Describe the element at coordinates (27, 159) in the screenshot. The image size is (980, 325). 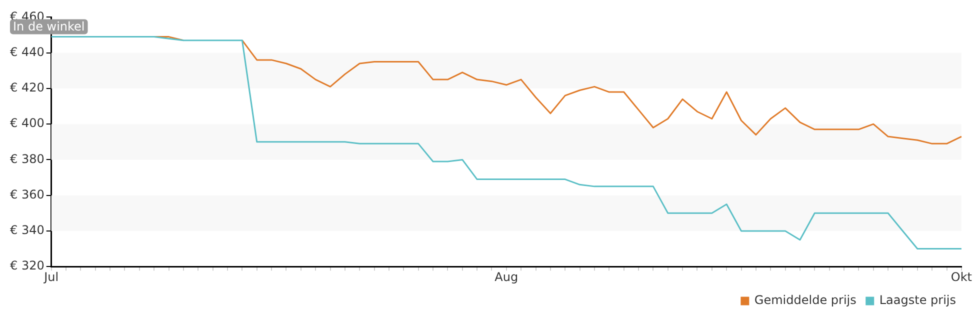
I see `y-tick-label: € 380` at that location.